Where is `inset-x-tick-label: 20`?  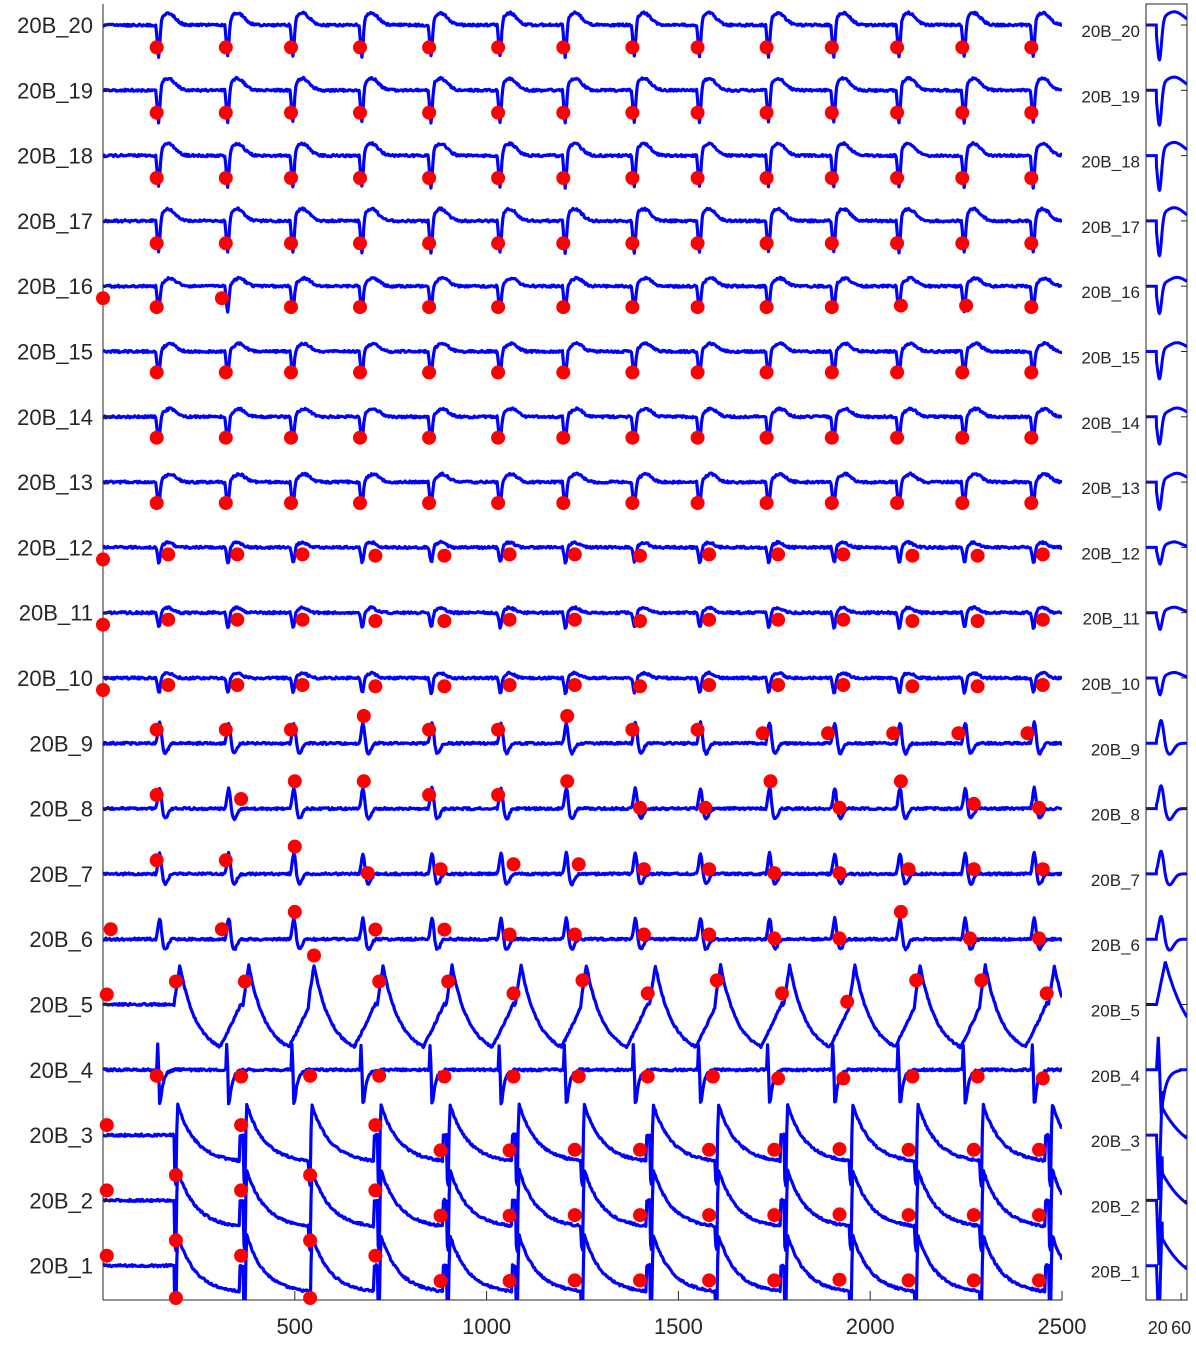
inset-x-tick-label: 20 is located at coordinates (1158, 1328).